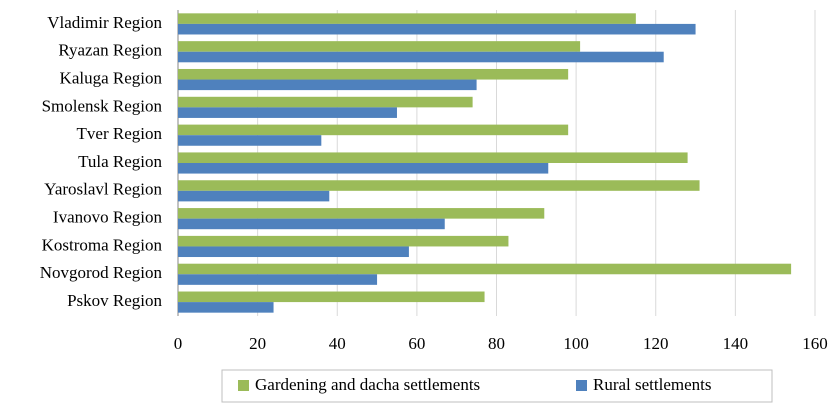  I want to click on x-tick-label: 20, so click(257, 343).